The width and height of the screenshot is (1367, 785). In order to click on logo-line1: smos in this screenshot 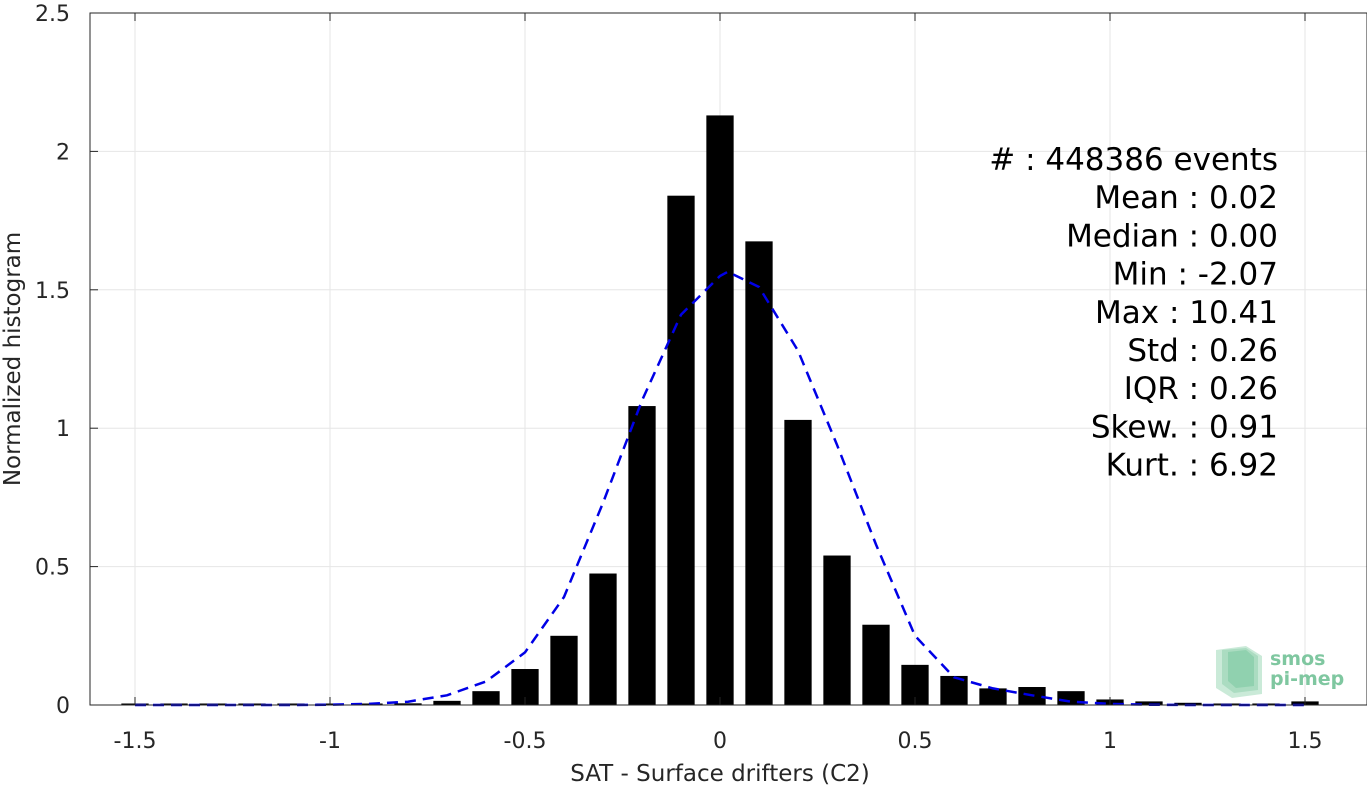, I will do `click(1297, 659)`.